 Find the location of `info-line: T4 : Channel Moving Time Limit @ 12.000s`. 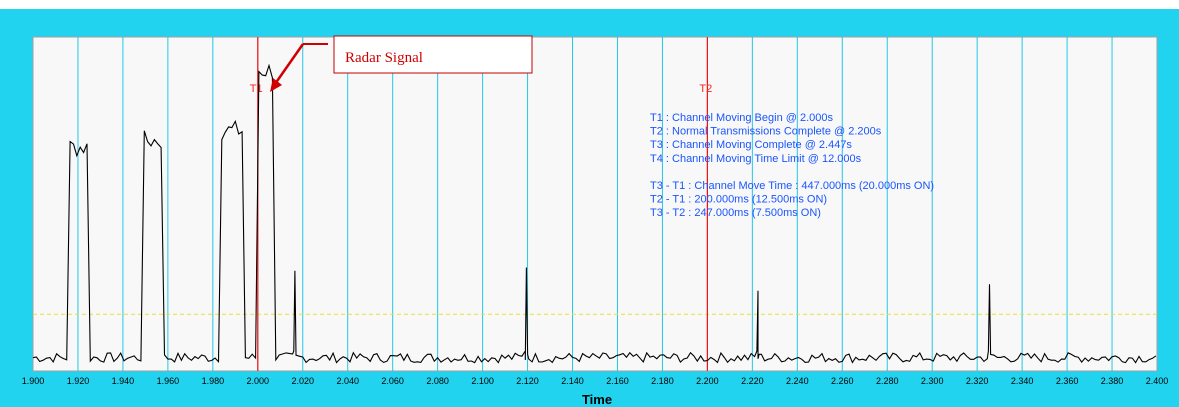

info-line: T4 : Channel Moving Time Limit @ 12.000s is located at coordinates (756, 159).